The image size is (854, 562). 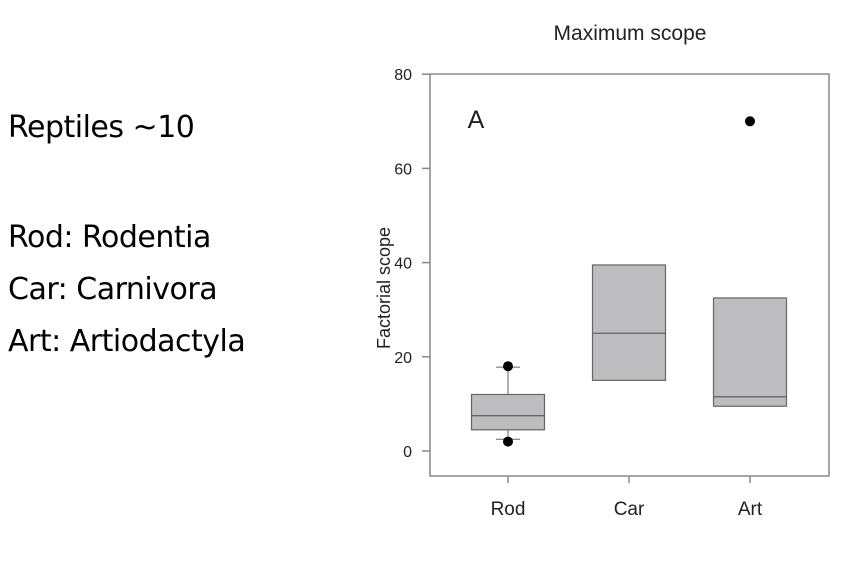 I want to click on x-tick-label: Art, so click(x=750, y=509).